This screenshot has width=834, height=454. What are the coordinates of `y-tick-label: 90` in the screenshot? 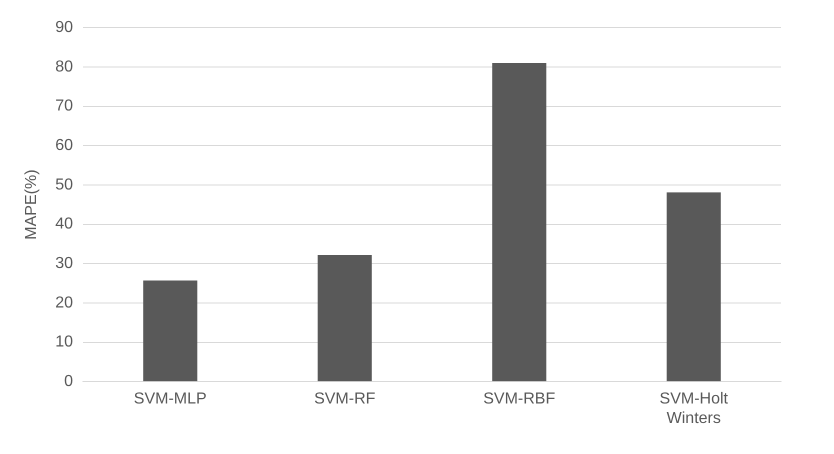 It's located at (64, 27).